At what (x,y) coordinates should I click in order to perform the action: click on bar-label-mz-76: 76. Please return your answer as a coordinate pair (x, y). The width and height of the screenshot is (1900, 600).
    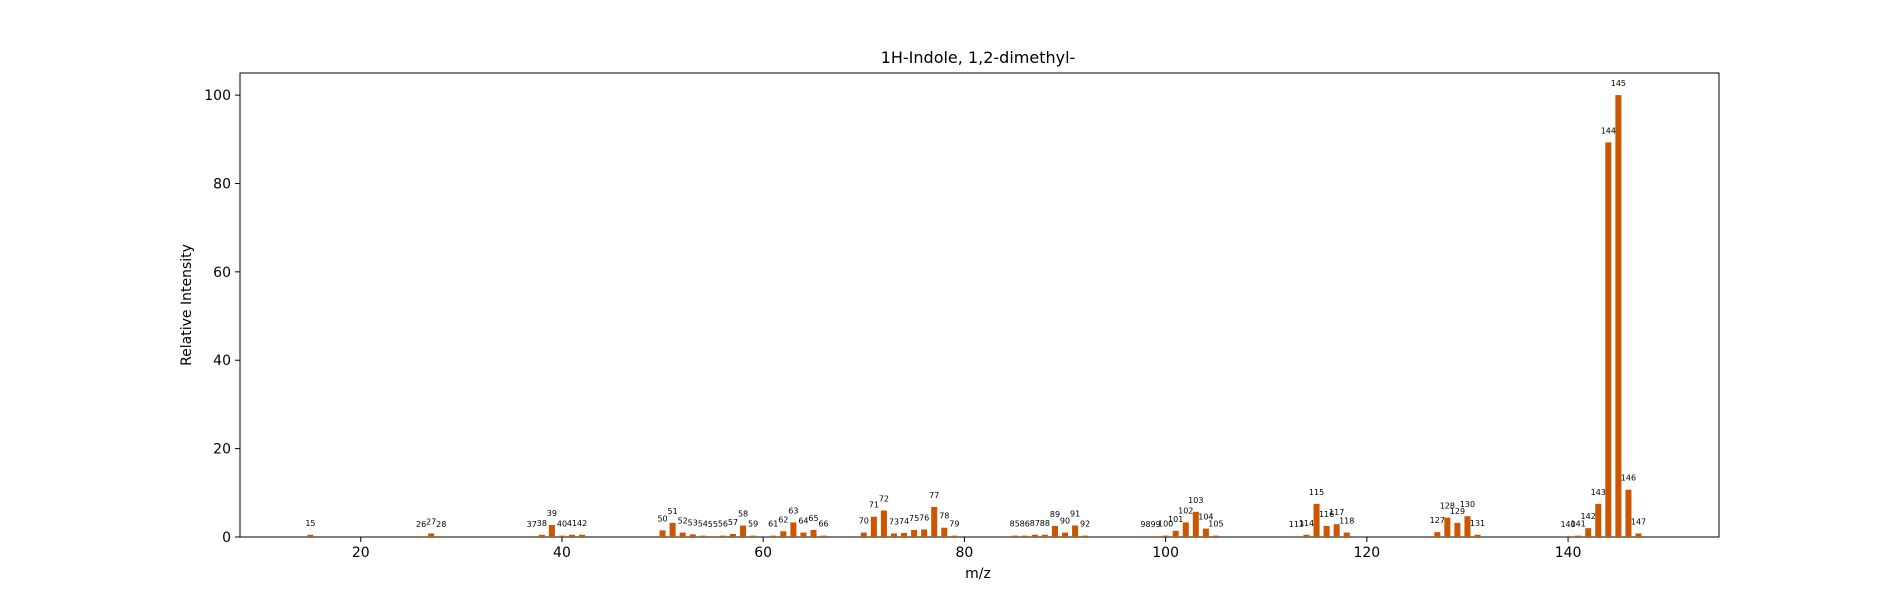
    Looking at the image, I should click on (924, 517).